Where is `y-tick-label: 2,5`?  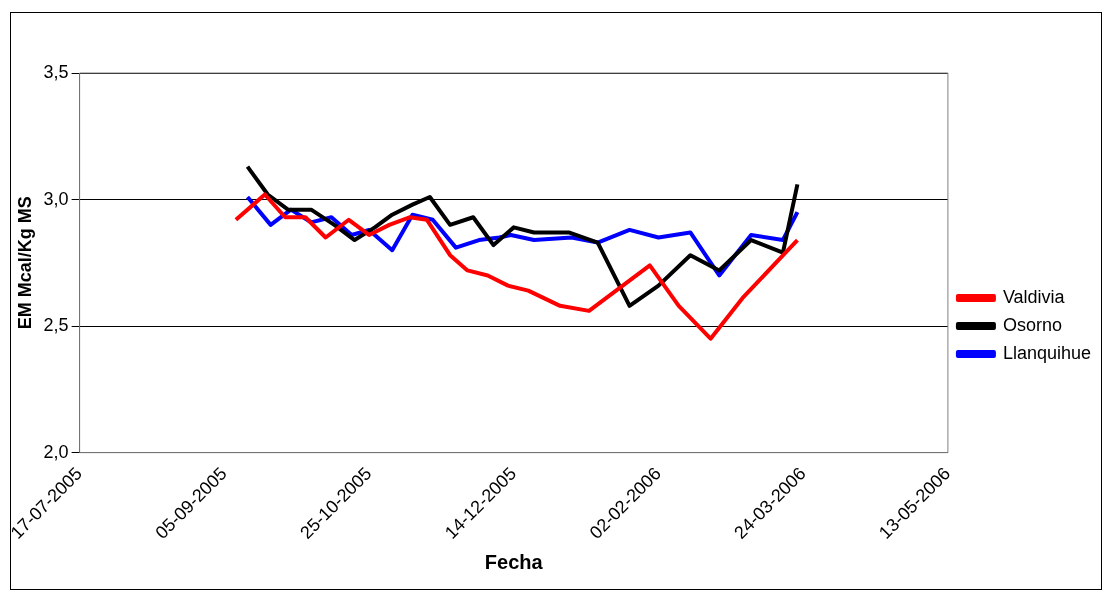
y-tick-label: 2,5 is located at coordinates (56, 325).